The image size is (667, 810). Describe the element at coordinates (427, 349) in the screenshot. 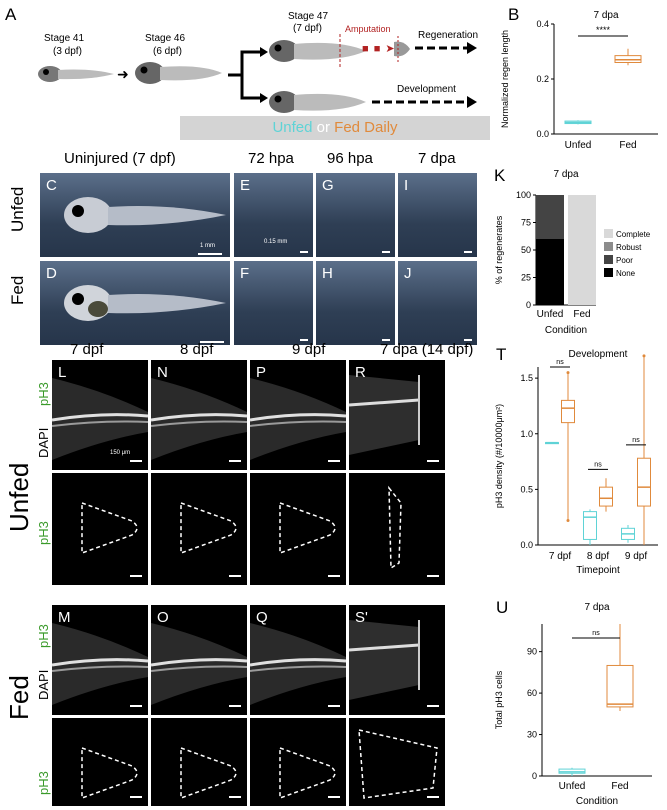

I see `header-7dpa-14dpf: 7 dpa (14 dpf)` at that location.